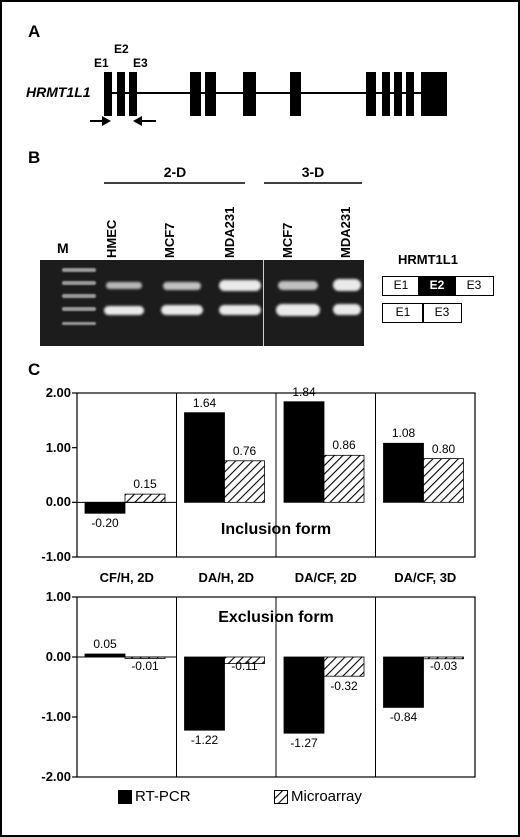 This screenshot has width=520, height=837. What do you see at coordinates (106, 121) in the screenshot?
I see `forward-primer-arrowhead` at bounding box center [106, 121].